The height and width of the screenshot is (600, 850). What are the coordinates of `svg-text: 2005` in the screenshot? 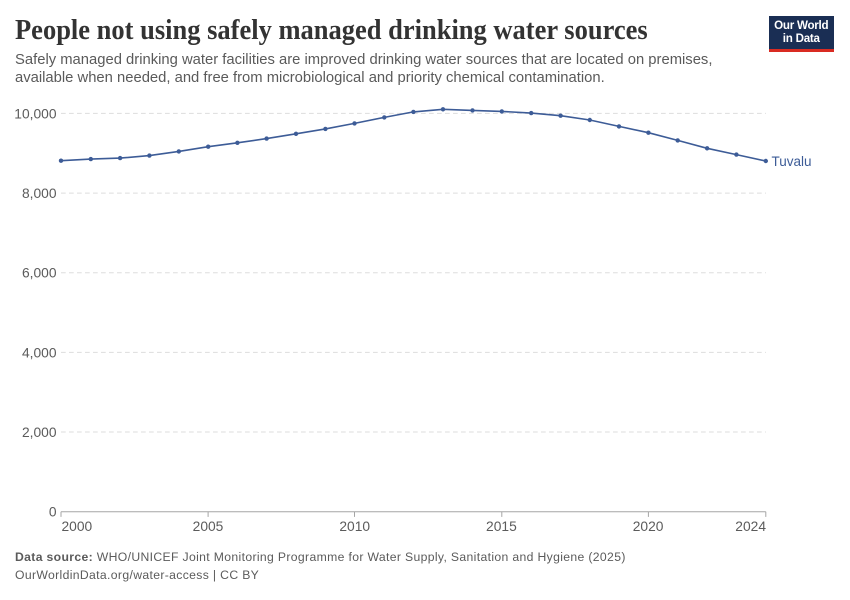 It's located at (208, 526).